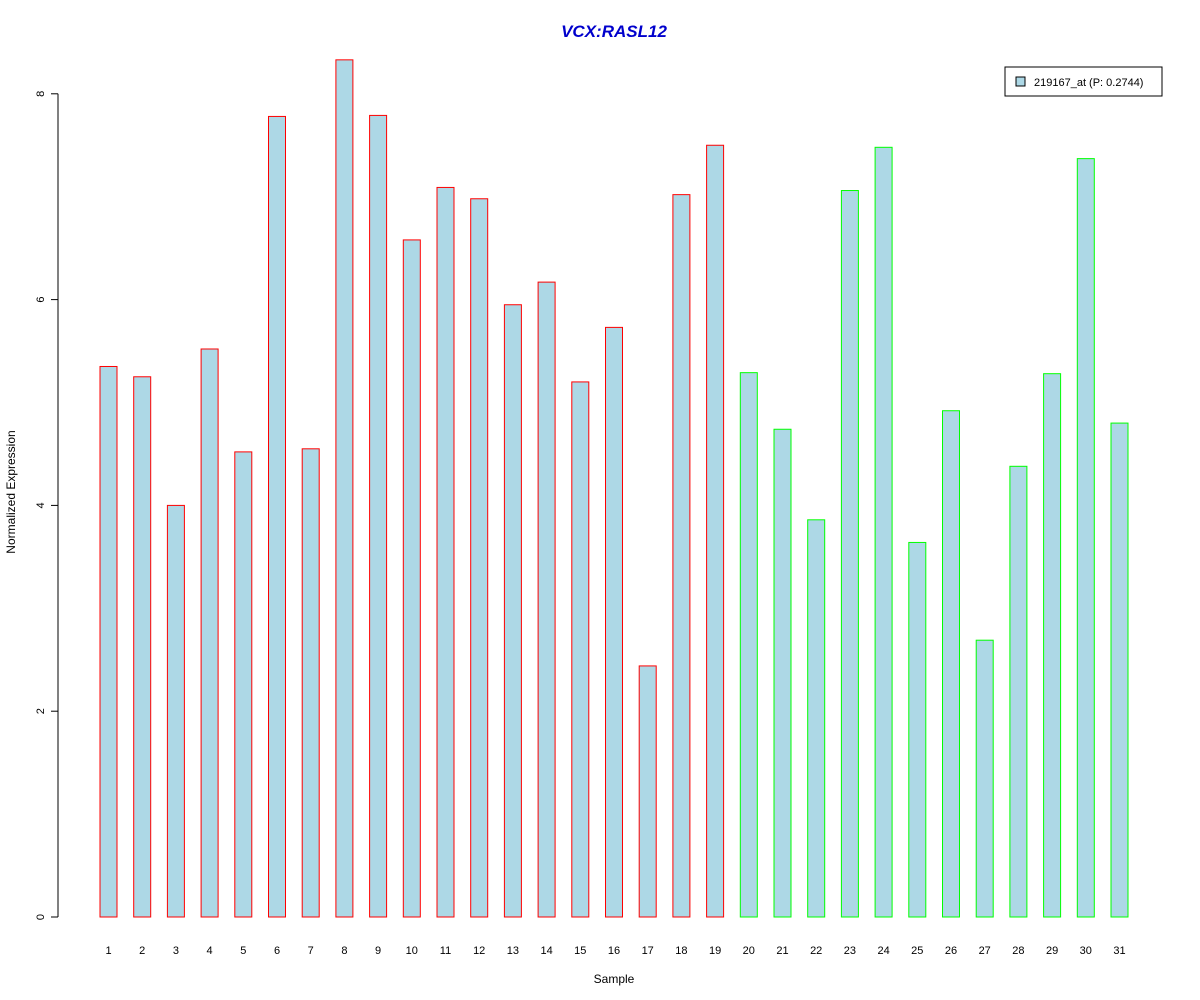 The width and height of the screenshot is (1200, 1000). What do you see at coordinates (210, 951) in the screenshot?
I see `x-tick-label: 4` at bounding box center [210, 951].